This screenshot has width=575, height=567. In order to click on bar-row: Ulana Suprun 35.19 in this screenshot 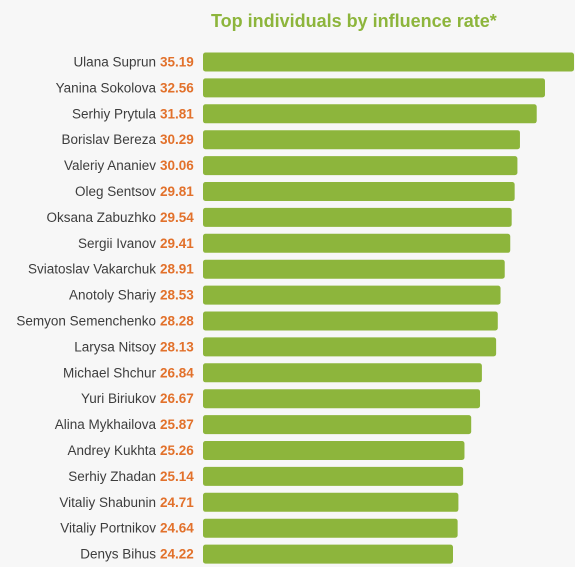, I will do `click(323, 62)`.